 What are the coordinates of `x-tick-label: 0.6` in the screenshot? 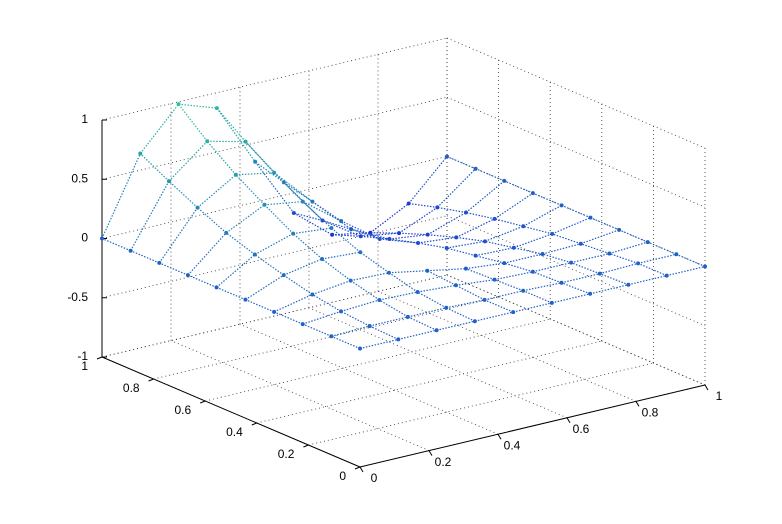 It's located at (581, 429).